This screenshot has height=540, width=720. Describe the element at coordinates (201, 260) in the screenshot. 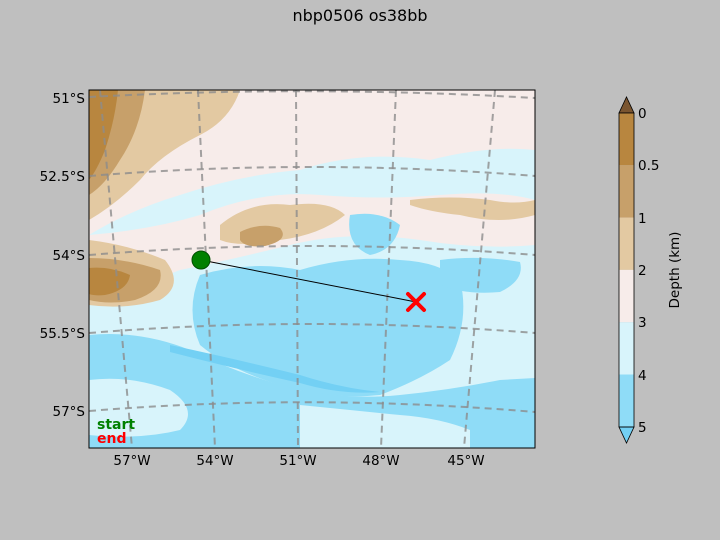

I see `start-marker` at that location.